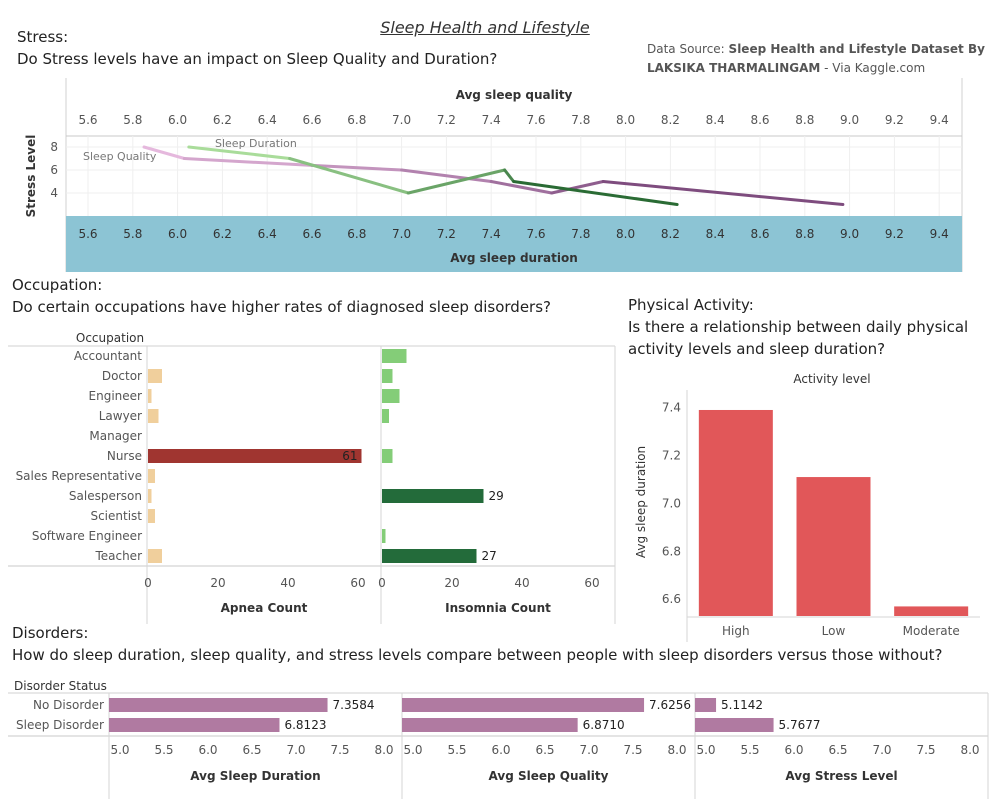 Image resolution: width=999 pixels, height=799 pixels. What do you see at coordinates (831, 379) in the screenshot?
I see `activity-chart-title: Activity level` at bounding box center [831, 379].